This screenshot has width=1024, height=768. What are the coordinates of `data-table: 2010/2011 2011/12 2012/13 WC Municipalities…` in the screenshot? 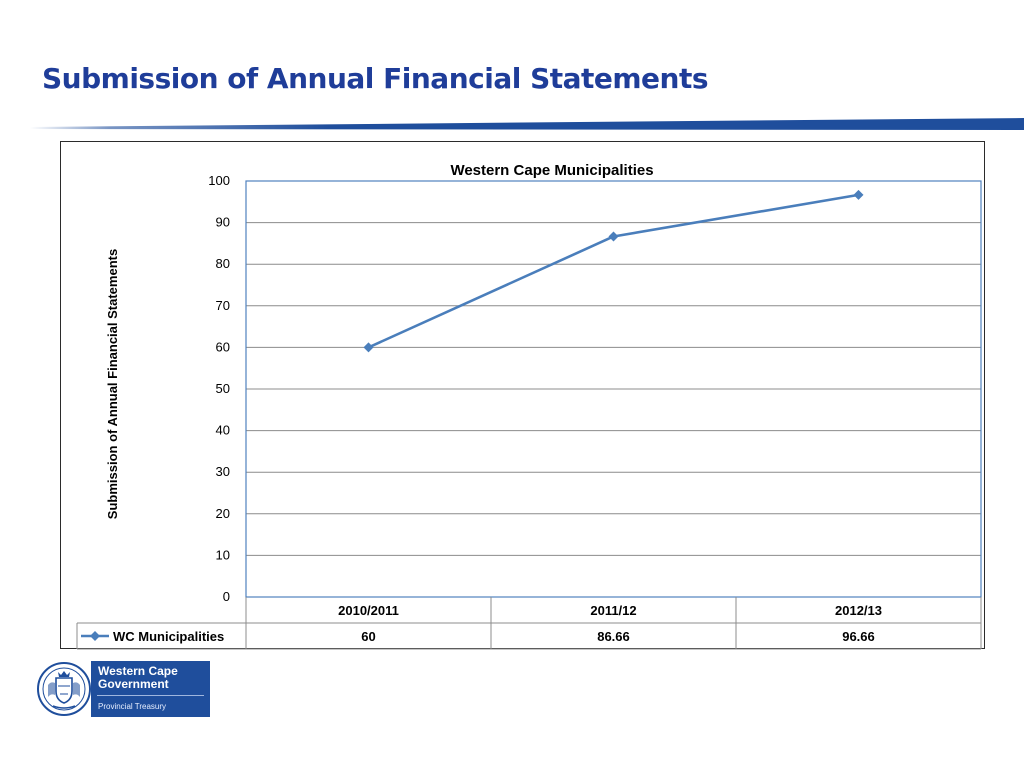 It's located at (529, 623).